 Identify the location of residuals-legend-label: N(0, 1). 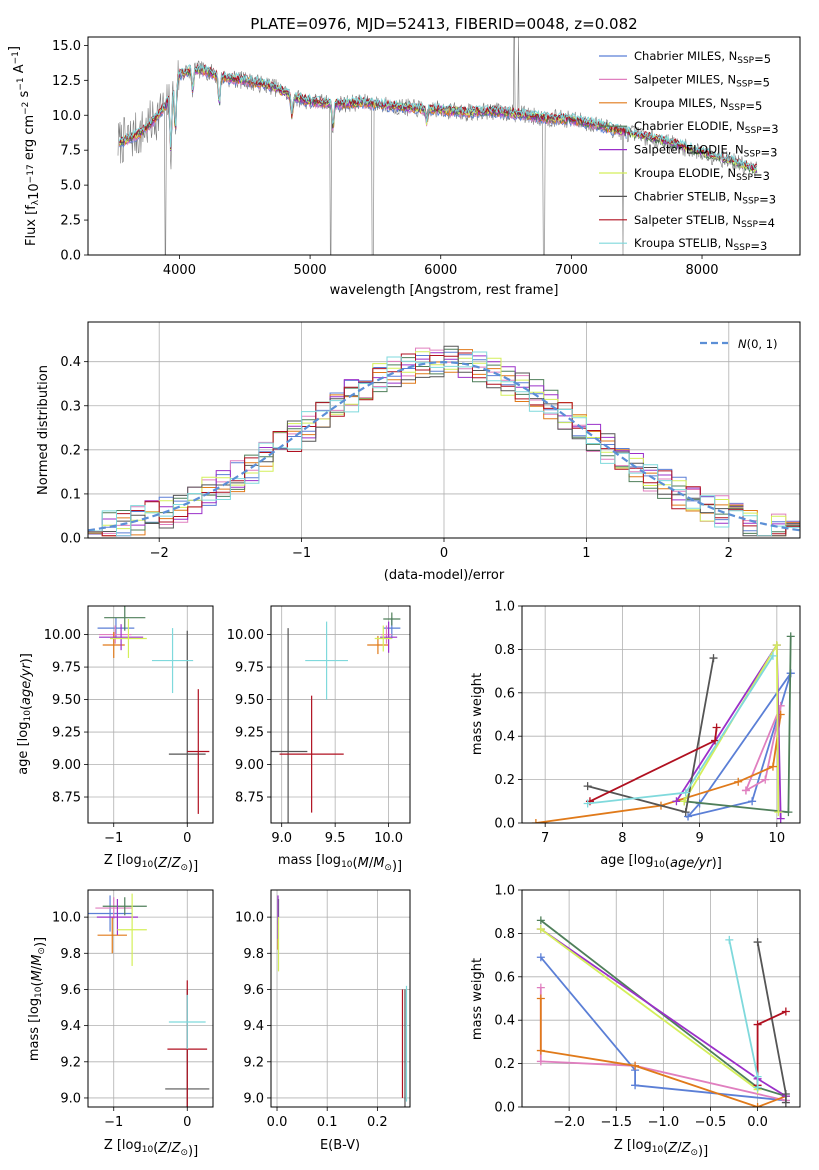
(758, 344).